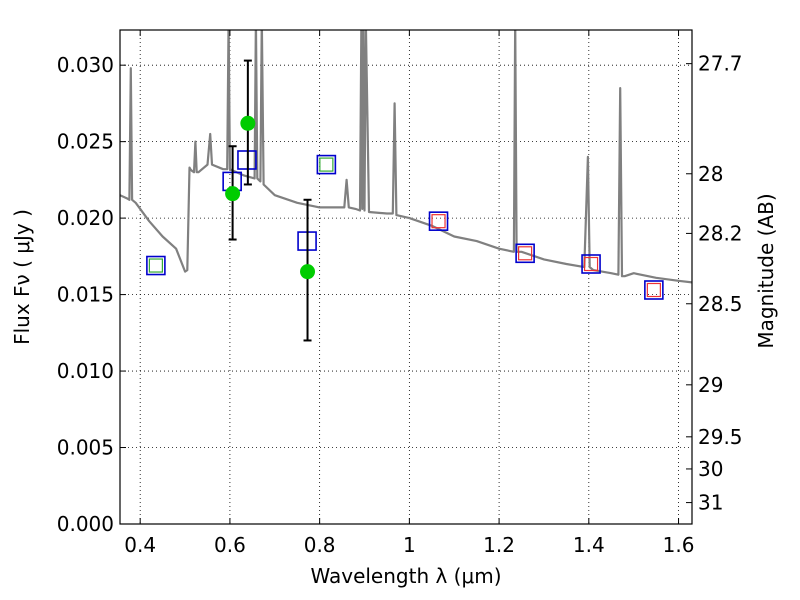 Image resolution: width=800 pixels, height=600 pixels. Describe the element at coordinates (85, 295) in the screenshot. I see `y-tick-label: 0.015` at that location.